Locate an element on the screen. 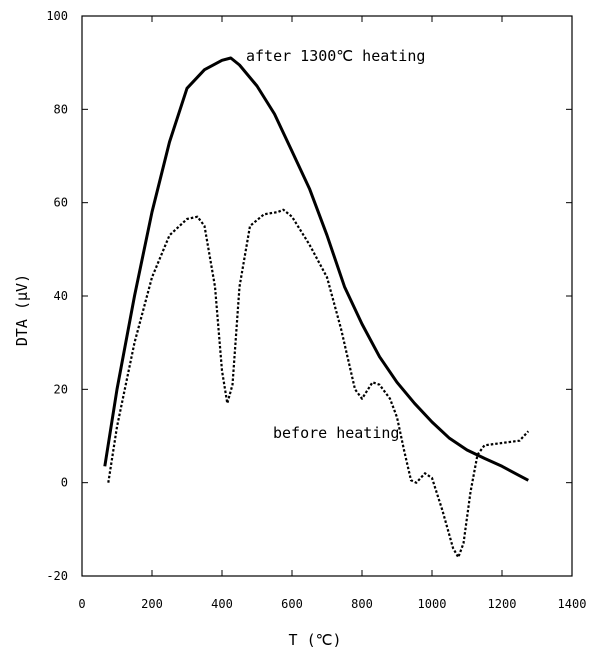 The height and width of the screenshot is (655, 592). x-tick-label: 200 is located at coordinates (152, 604).